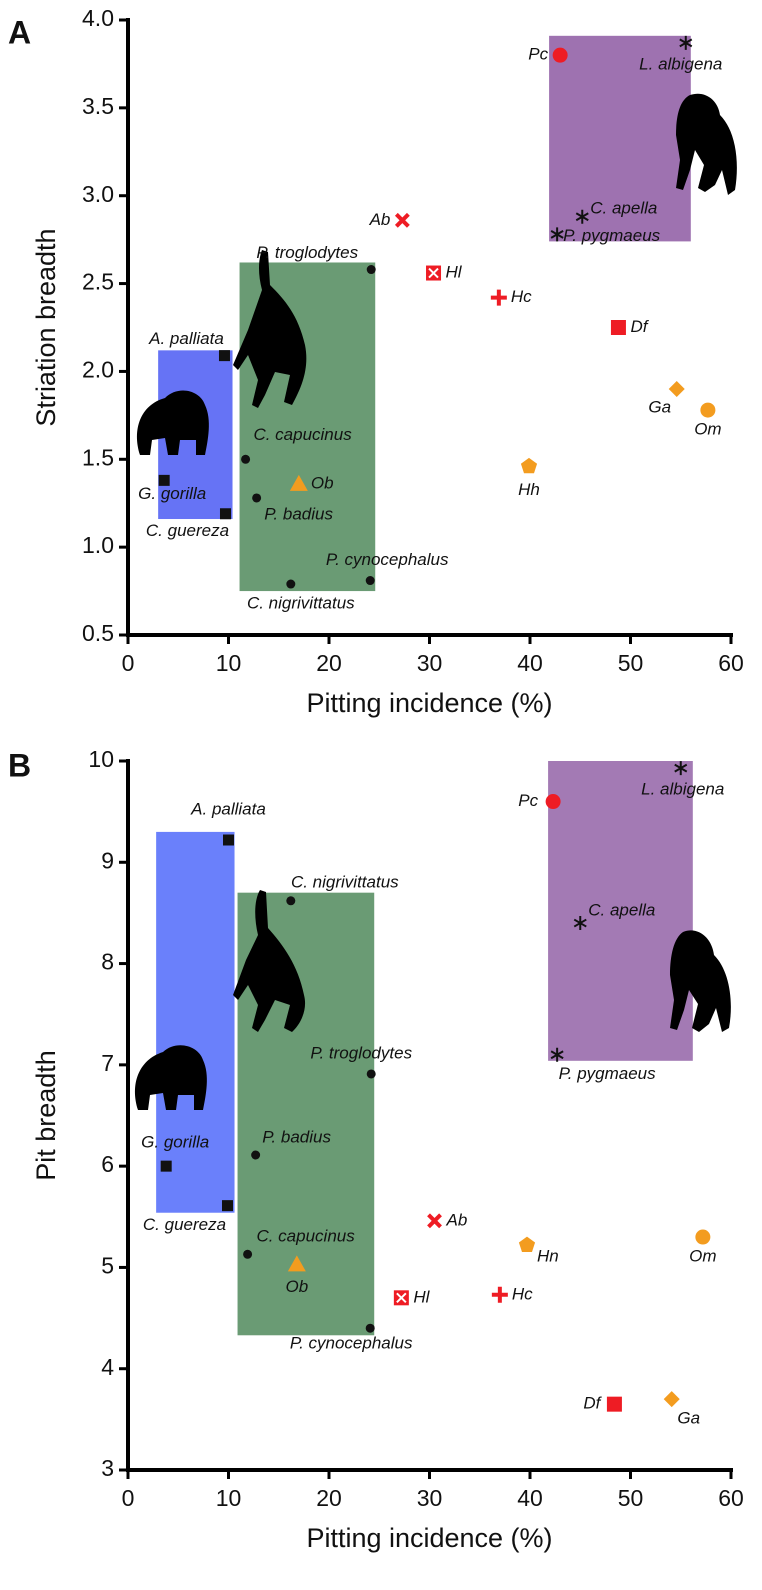 This screenshot has width=762, height=1590. What do you see at coordinates (107, 1063) in the screenshot?
I see `y-tick-label: 7` at bounding box center [107, 1063].